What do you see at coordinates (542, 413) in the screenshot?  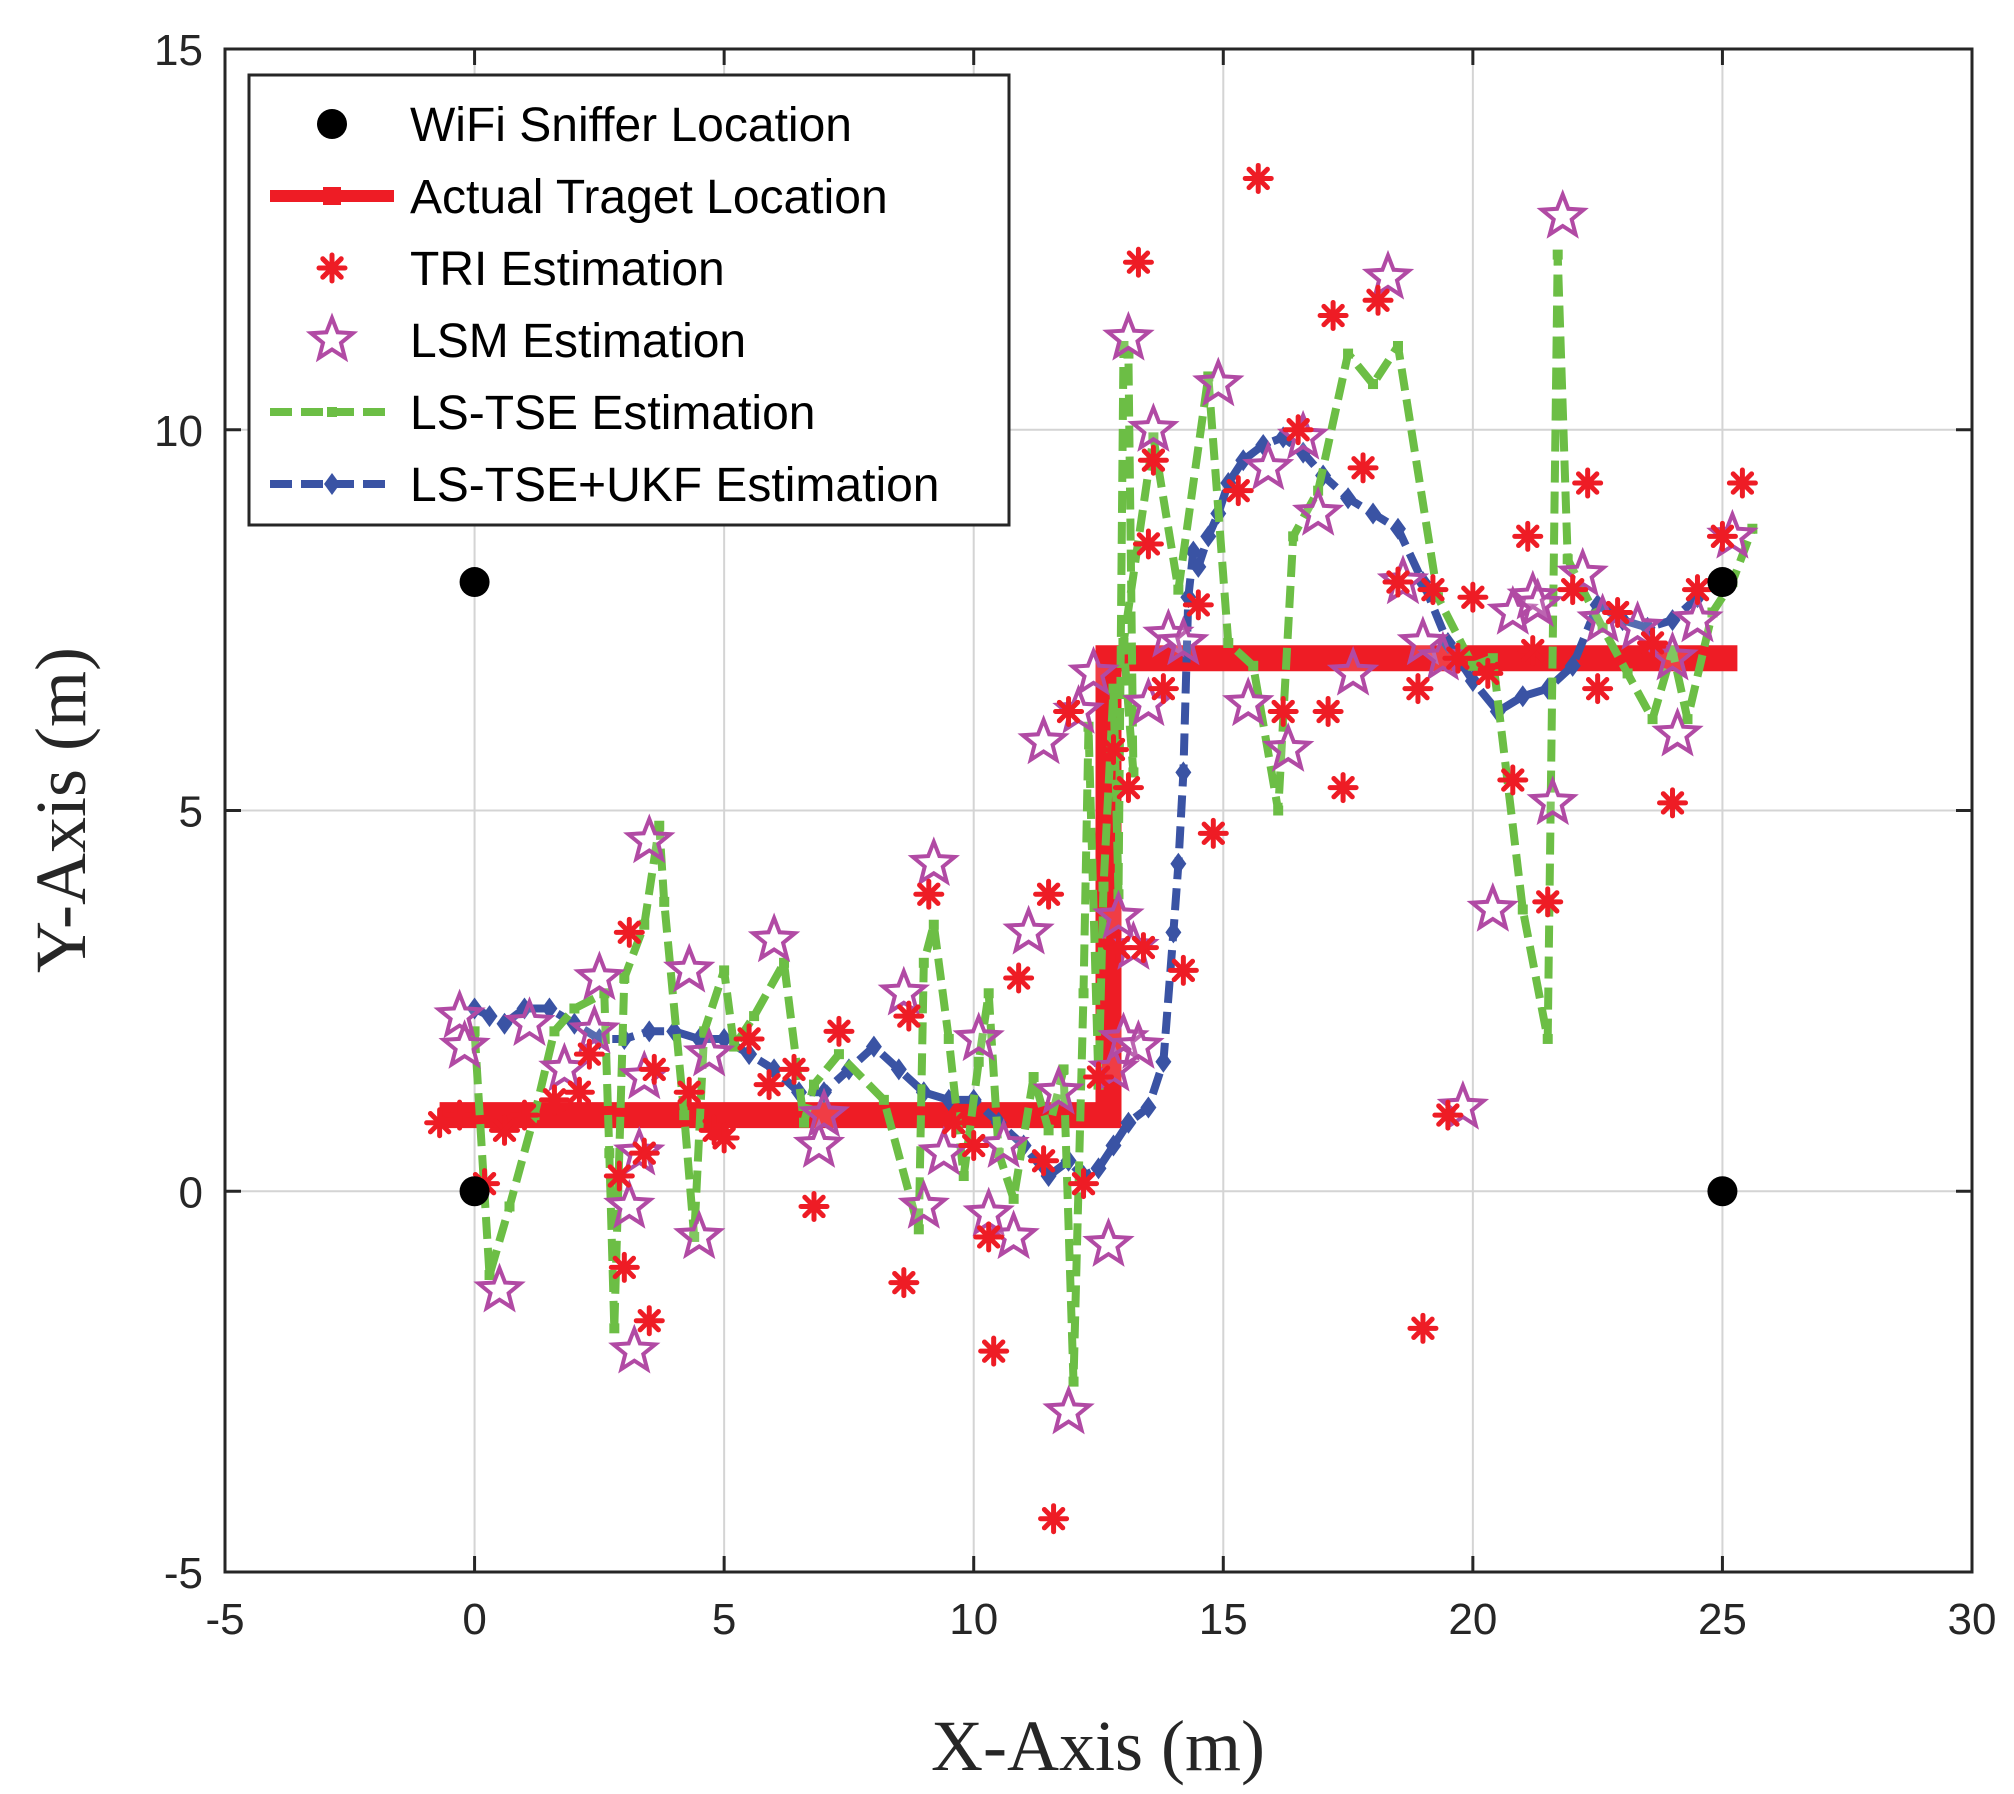 I see `legend-item-ls-tse-estimation: LS-TSE Estimation` at bounding box center [542, 413].